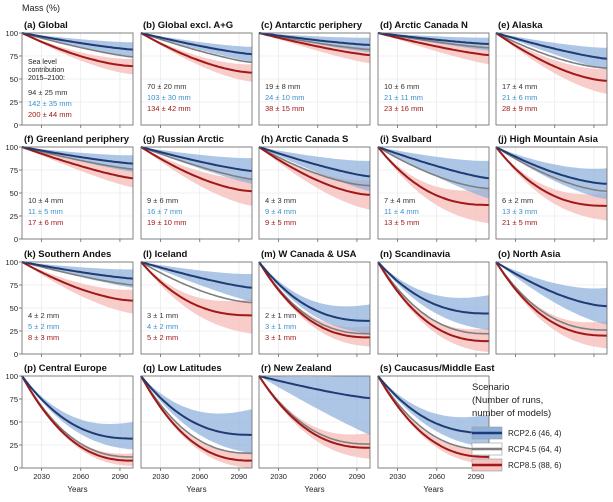 The image size is (613, 502). I want to click on sea-level-contribution-value: 21 ± 5 mm, so click(519, 222).